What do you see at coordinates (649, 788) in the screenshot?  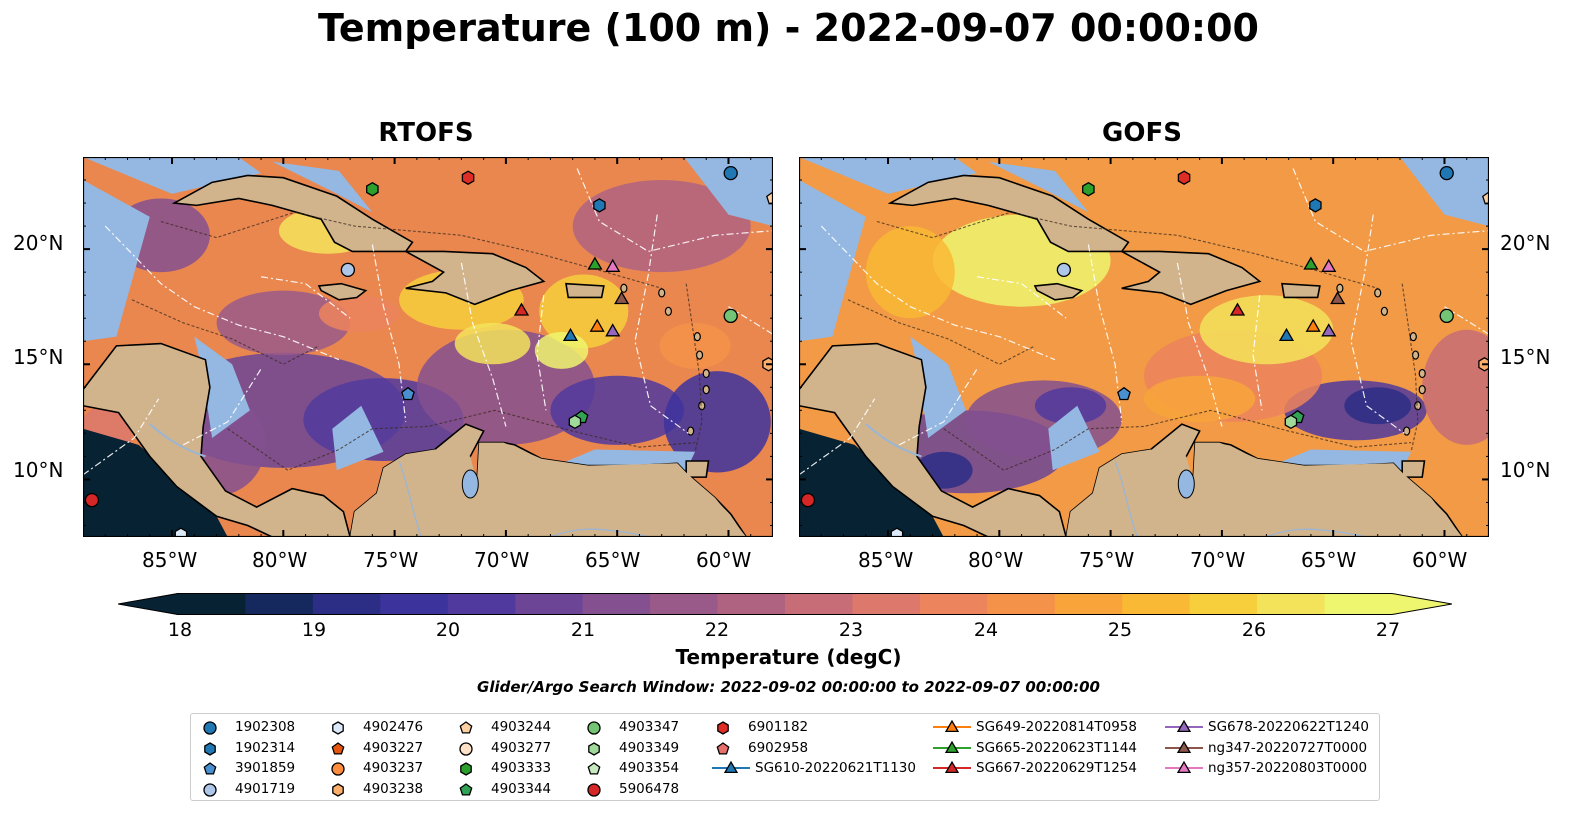 I see `legend-label: 5906478` at bounding box center [649, 788].